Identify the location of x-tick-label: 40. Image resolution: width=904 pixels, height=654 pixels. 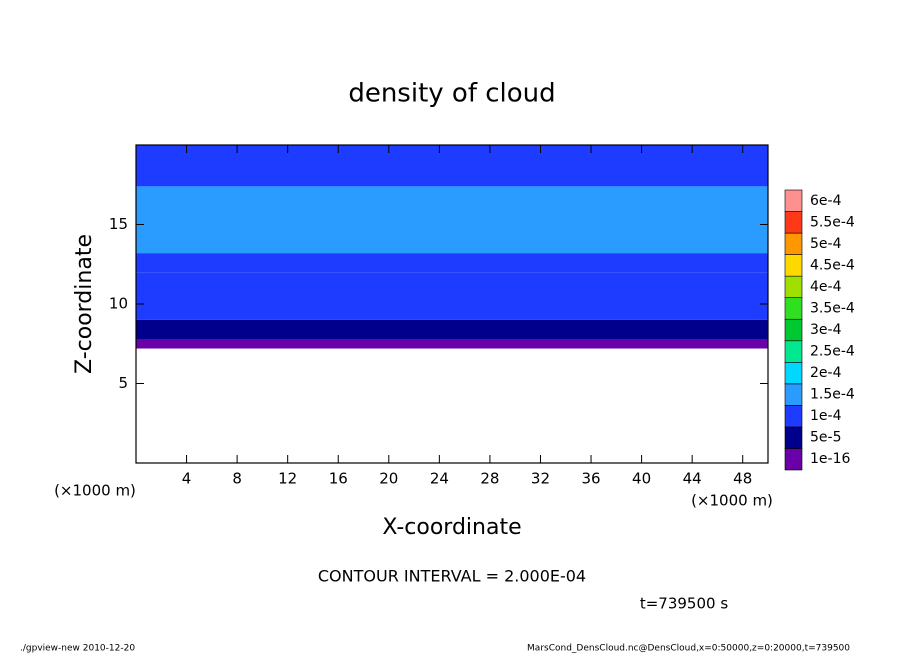
(641, 479).